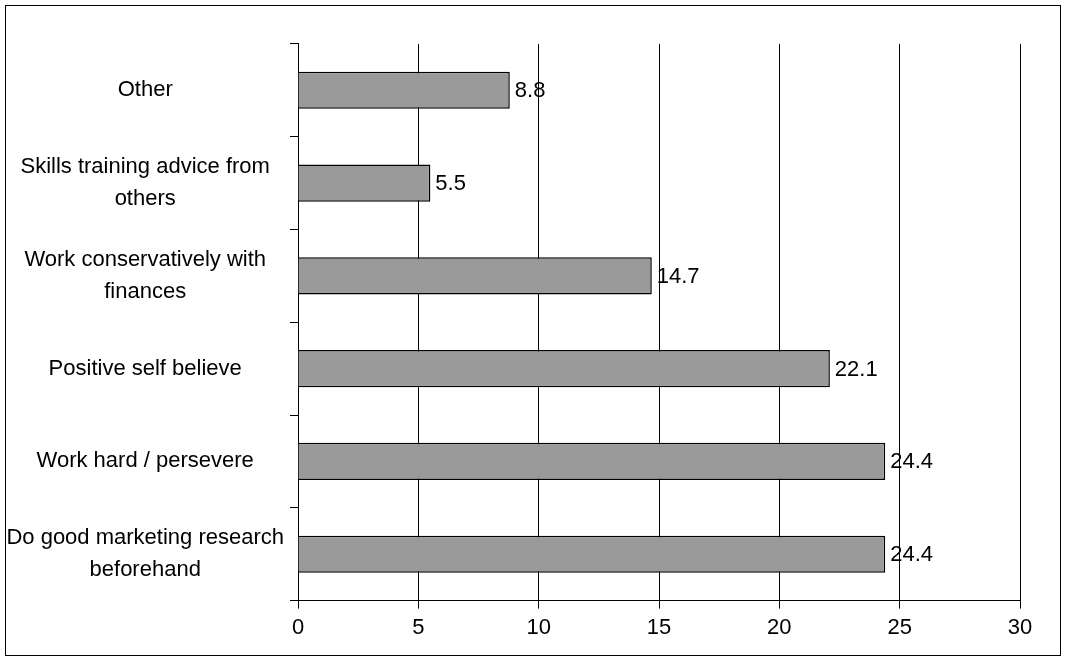 This screenshot has height=661, width=1066. I want to click on data-label: 5.5, so click(450, 183).